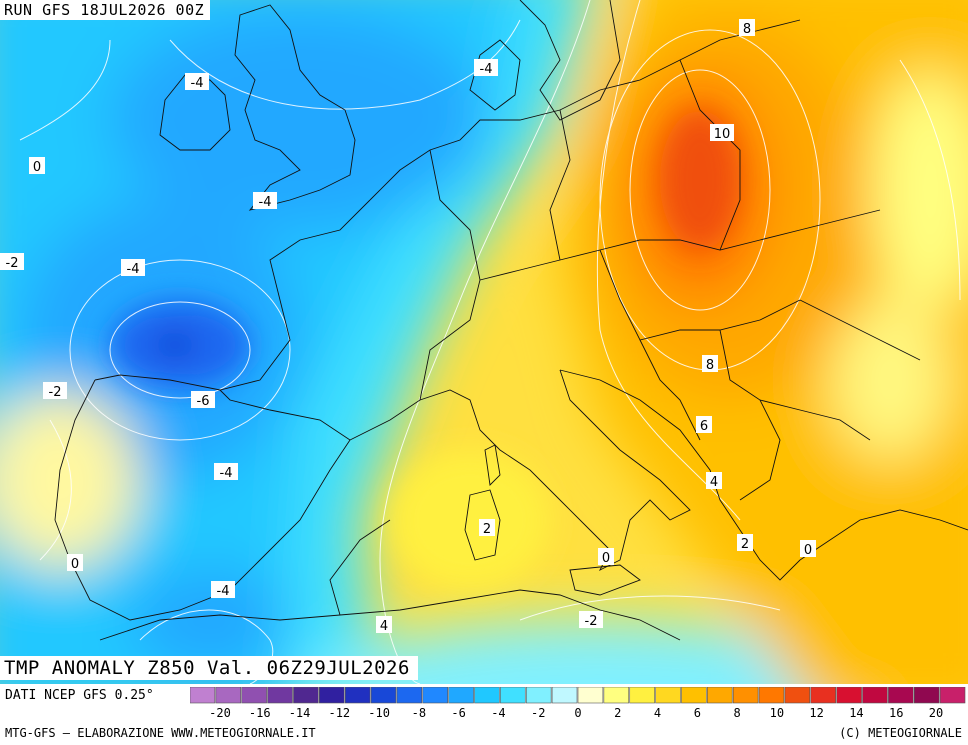 The image size is (968, 745). I want to click on scale-tick-label: -16, so click(259, 713).